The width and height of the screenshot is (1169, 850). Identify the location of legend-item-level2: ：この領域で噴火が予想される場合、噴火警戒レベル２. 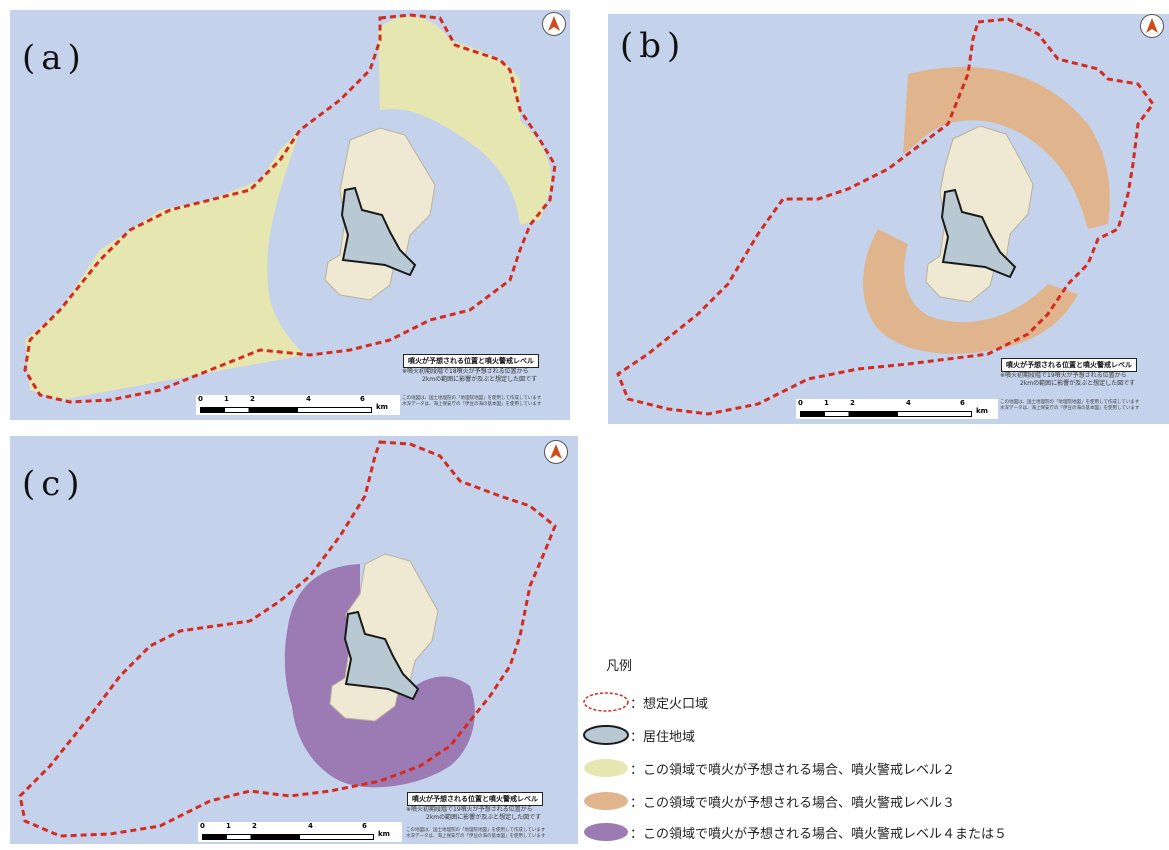
(870, 768).